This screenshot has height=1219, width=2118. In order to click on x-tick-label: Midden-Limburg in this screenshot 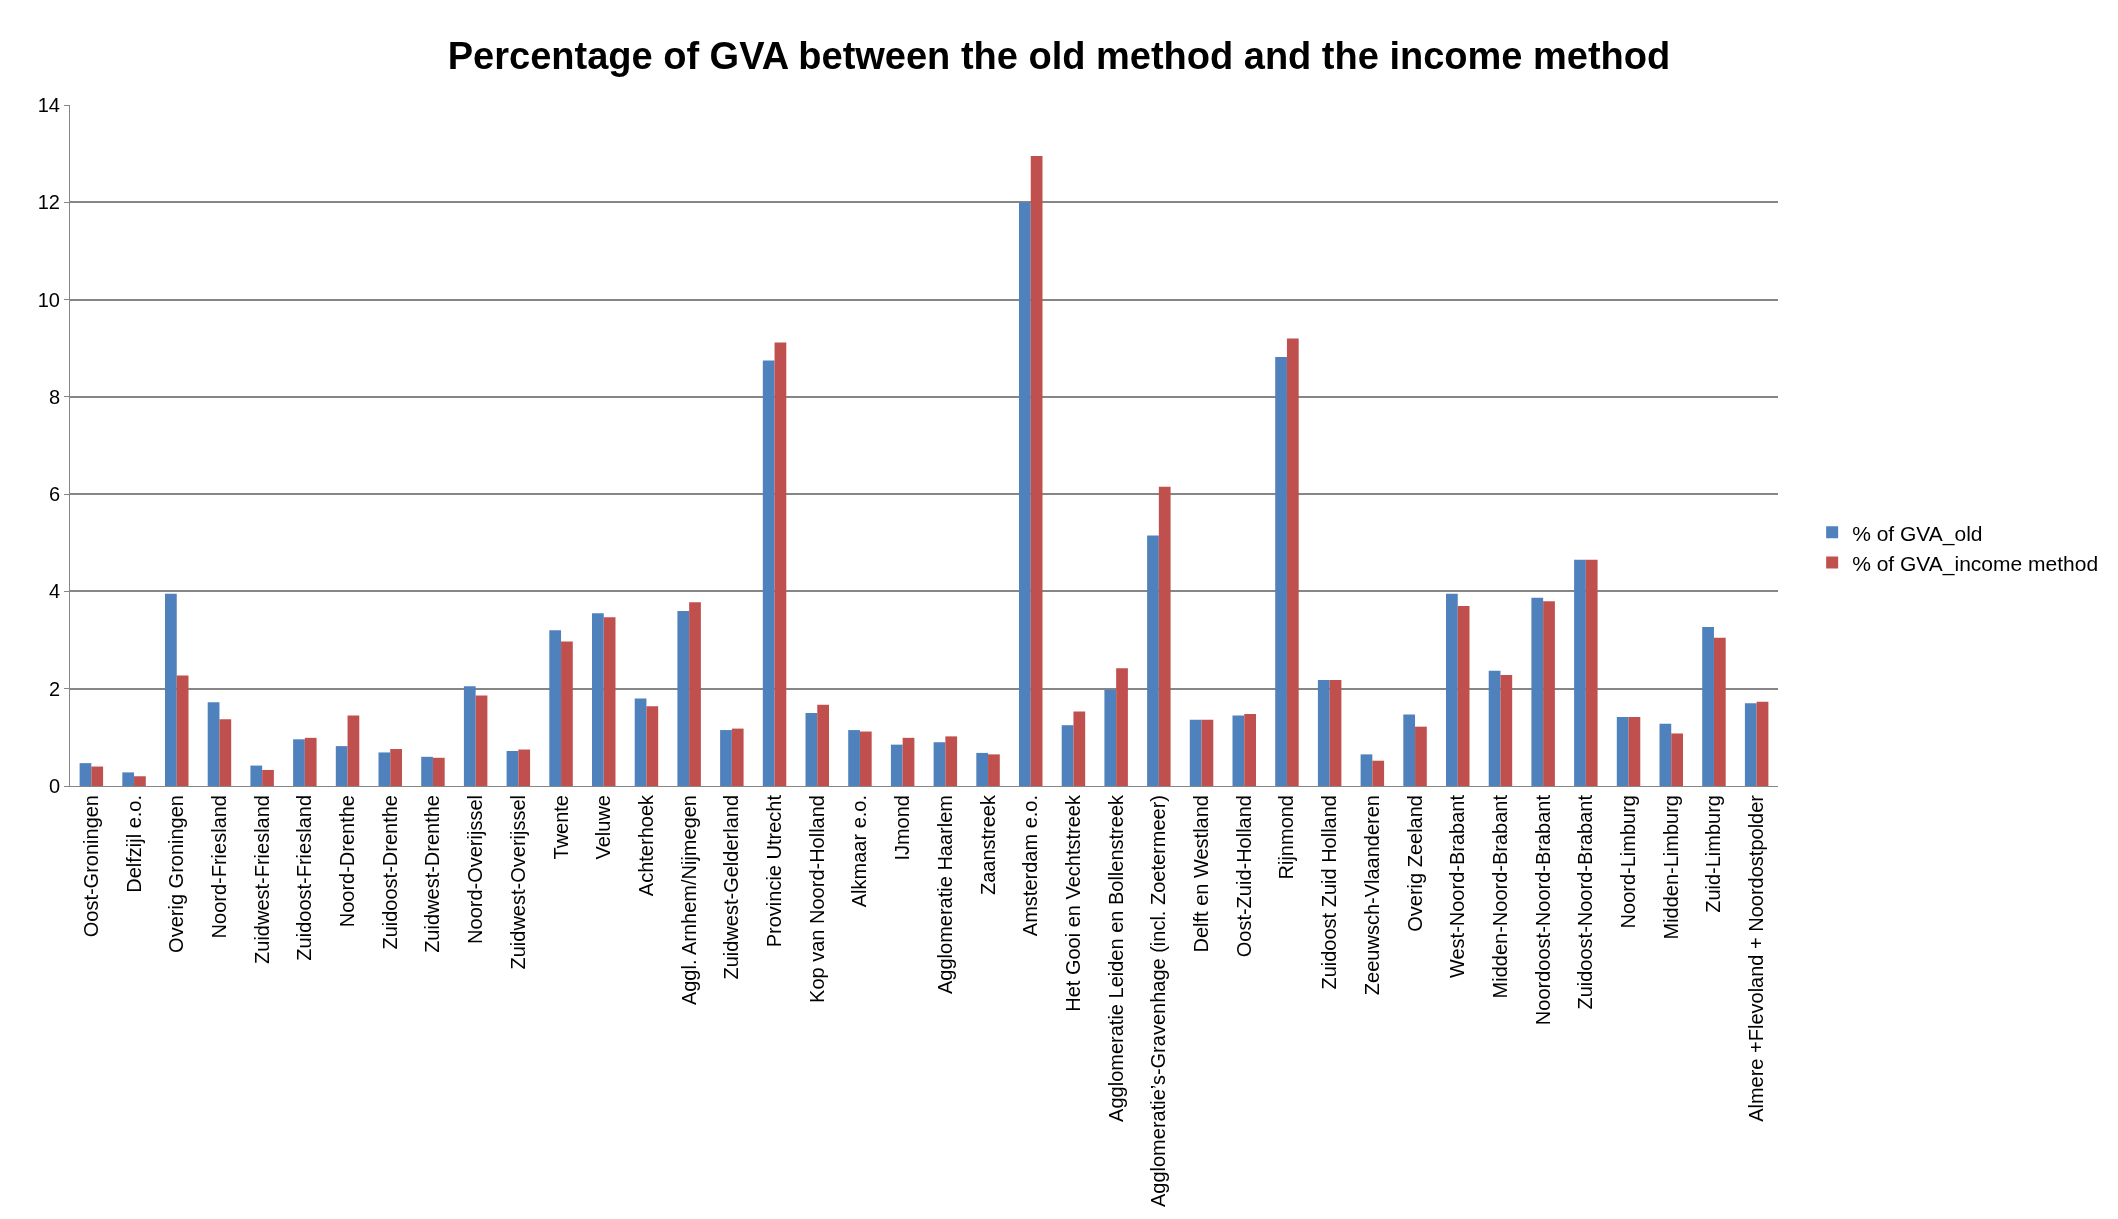, I will do `click(1670, 867)`.